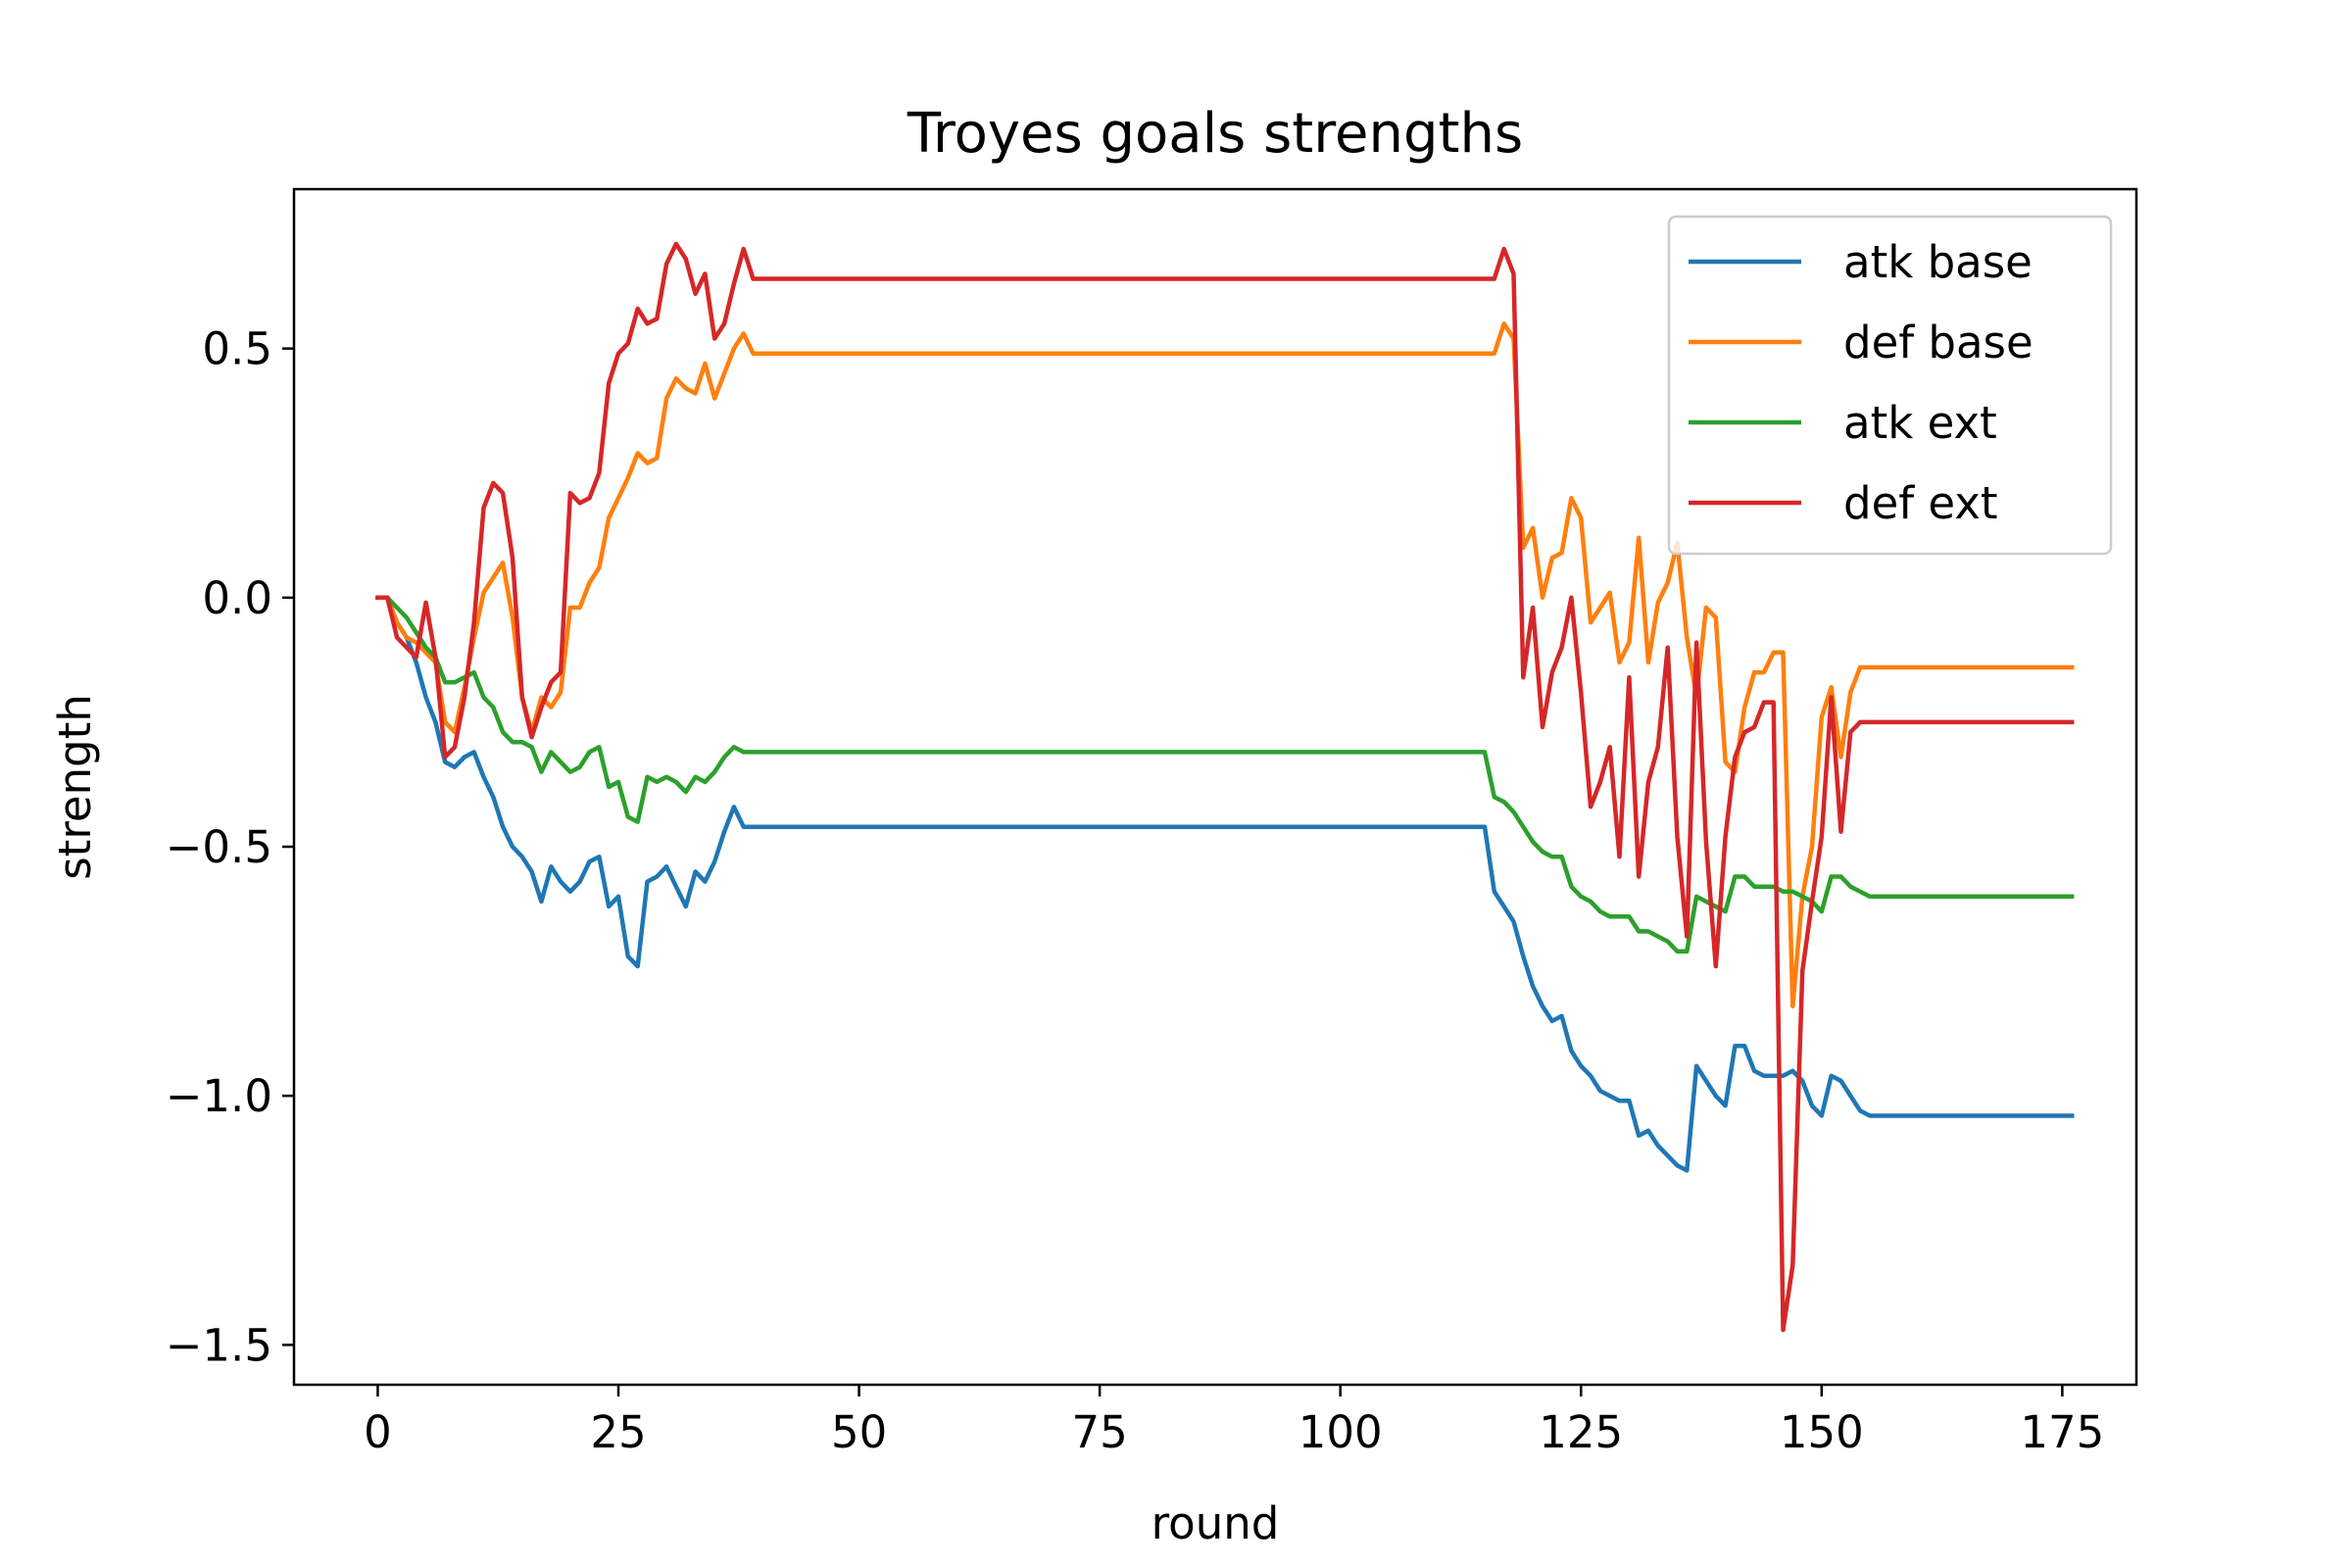 Image resolution: width=2352 pixels, height=1568 pixels. I want to click on y-tick-label: 0.0, so click(237, 598).